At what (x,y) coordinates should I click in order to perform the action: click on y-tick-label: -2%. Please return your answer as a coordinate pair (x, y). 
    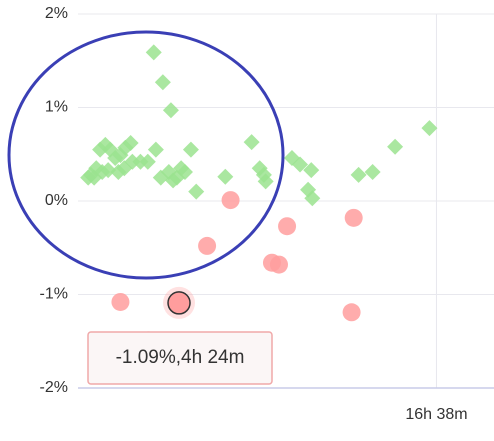
    Looking at the image, I should click on (54, 387).